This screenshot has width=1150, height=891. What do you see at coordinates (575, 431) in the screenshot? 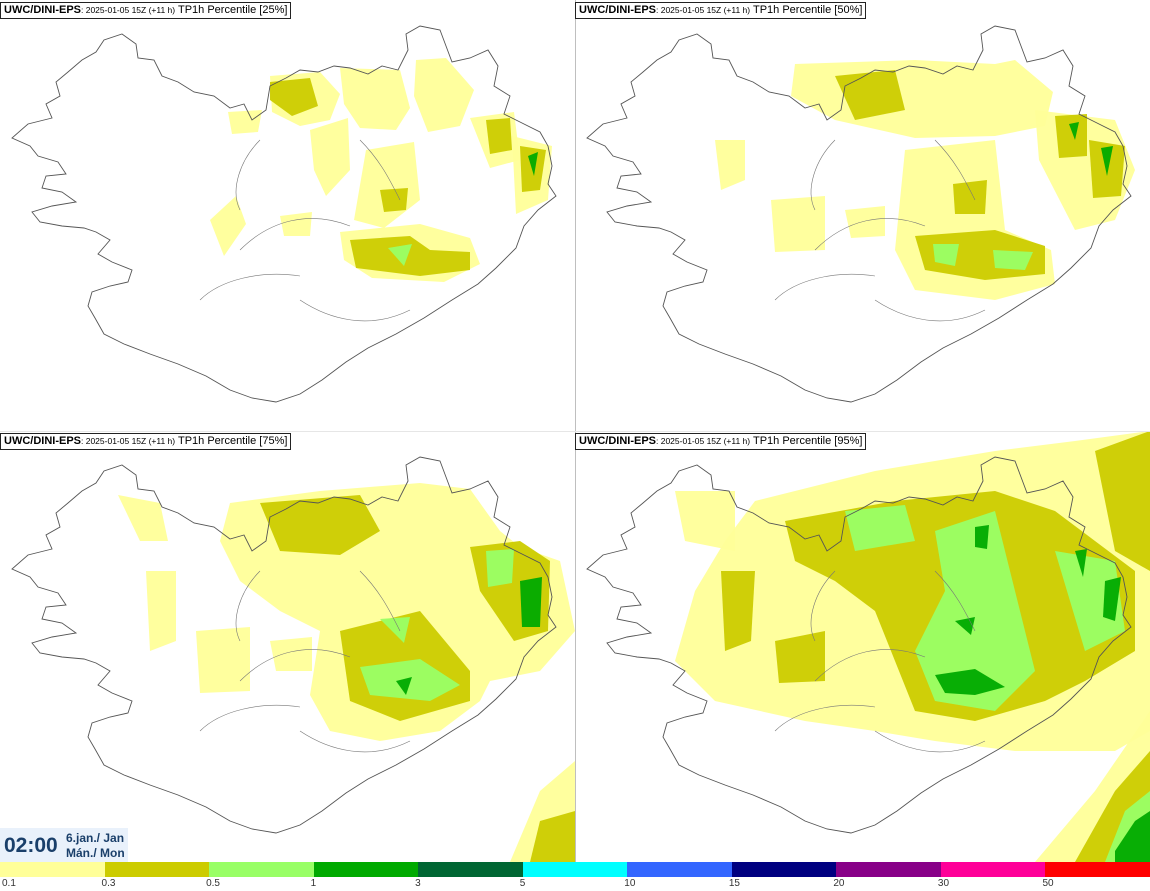
I see `panel-divider-horizontal` at bounding box center [575, 431].